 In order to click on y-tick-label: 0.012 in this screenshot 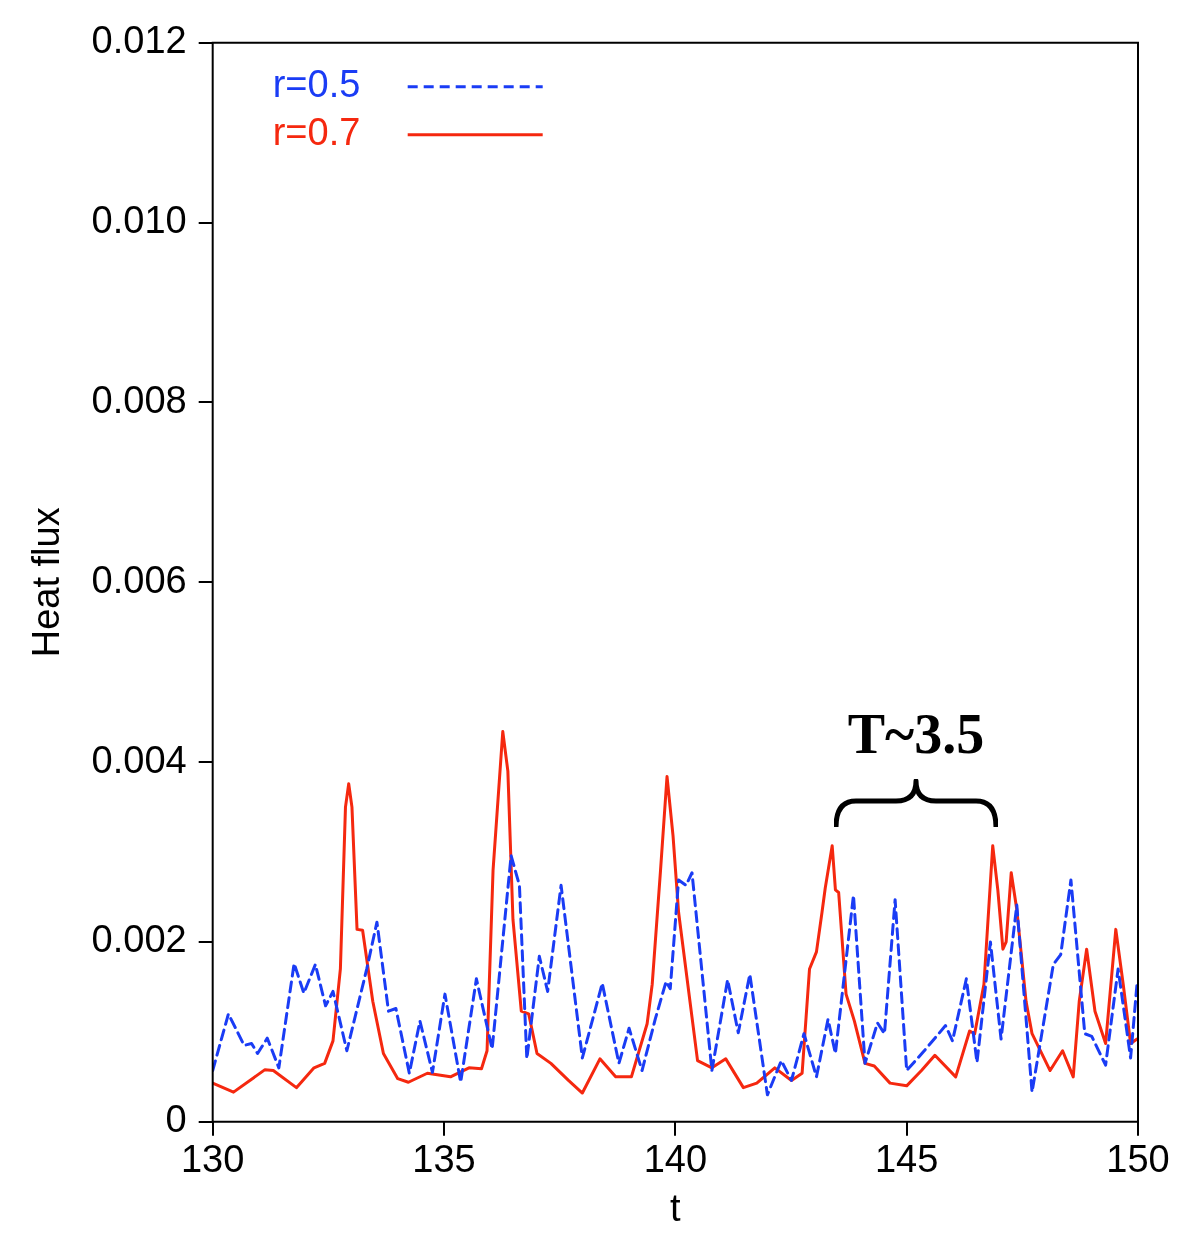, I will do `click(139, 40)`.